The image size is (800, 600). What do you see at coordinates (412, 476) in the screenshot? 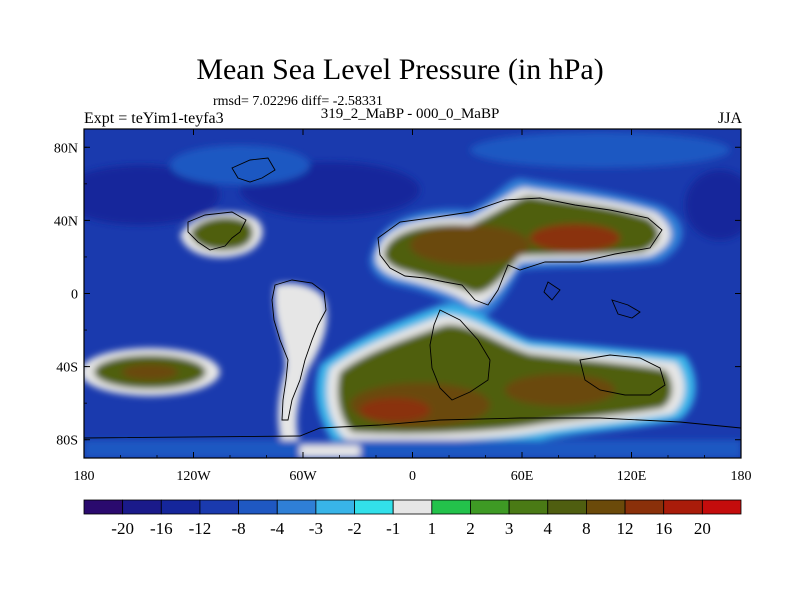
I see `x-tick-label: 0` at bounding box center [412, 476].